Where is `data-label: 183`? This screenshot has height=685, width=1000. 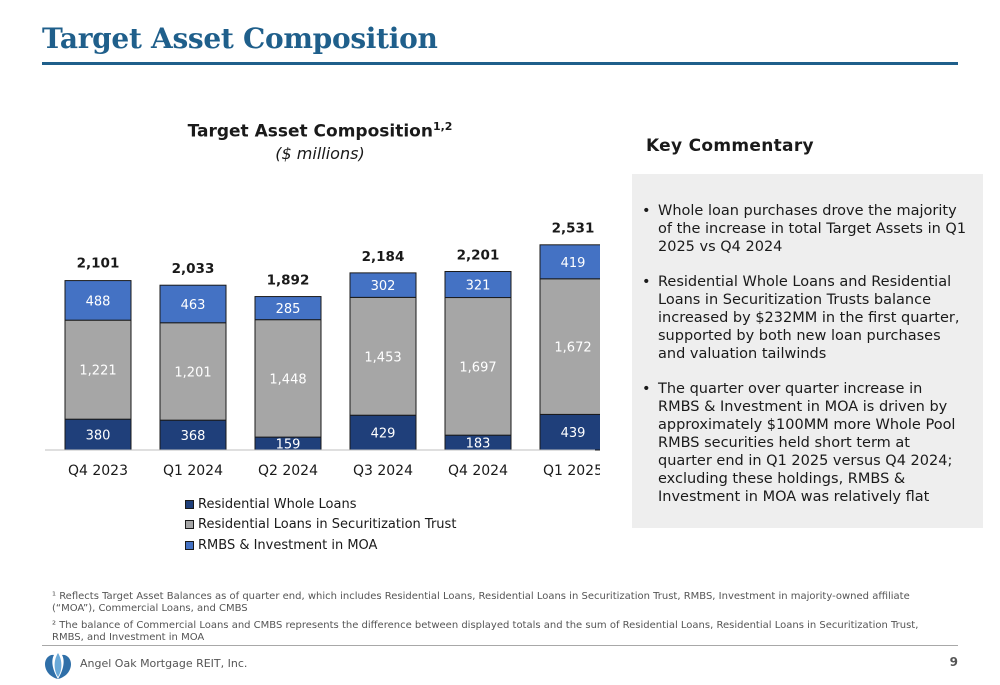
data-label: 183 is located at coordinates (478, 444).